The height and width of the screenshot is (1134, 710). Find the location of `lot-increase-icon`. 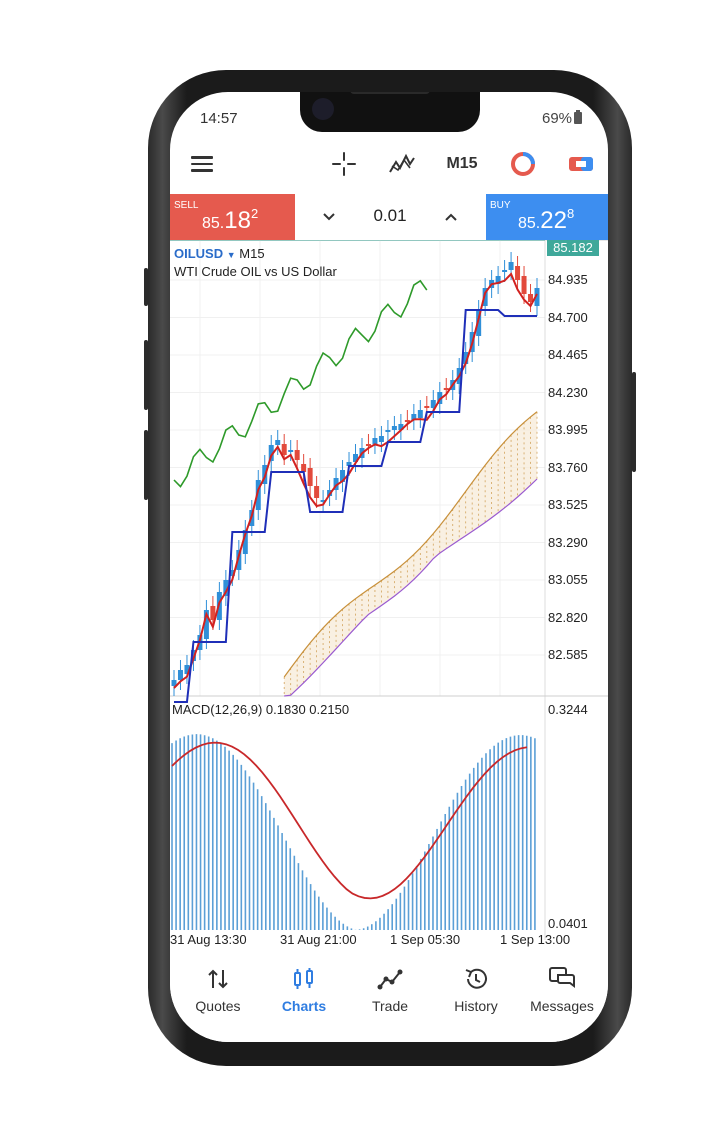

lot-increase-icon is located at coordinates (451, 217).